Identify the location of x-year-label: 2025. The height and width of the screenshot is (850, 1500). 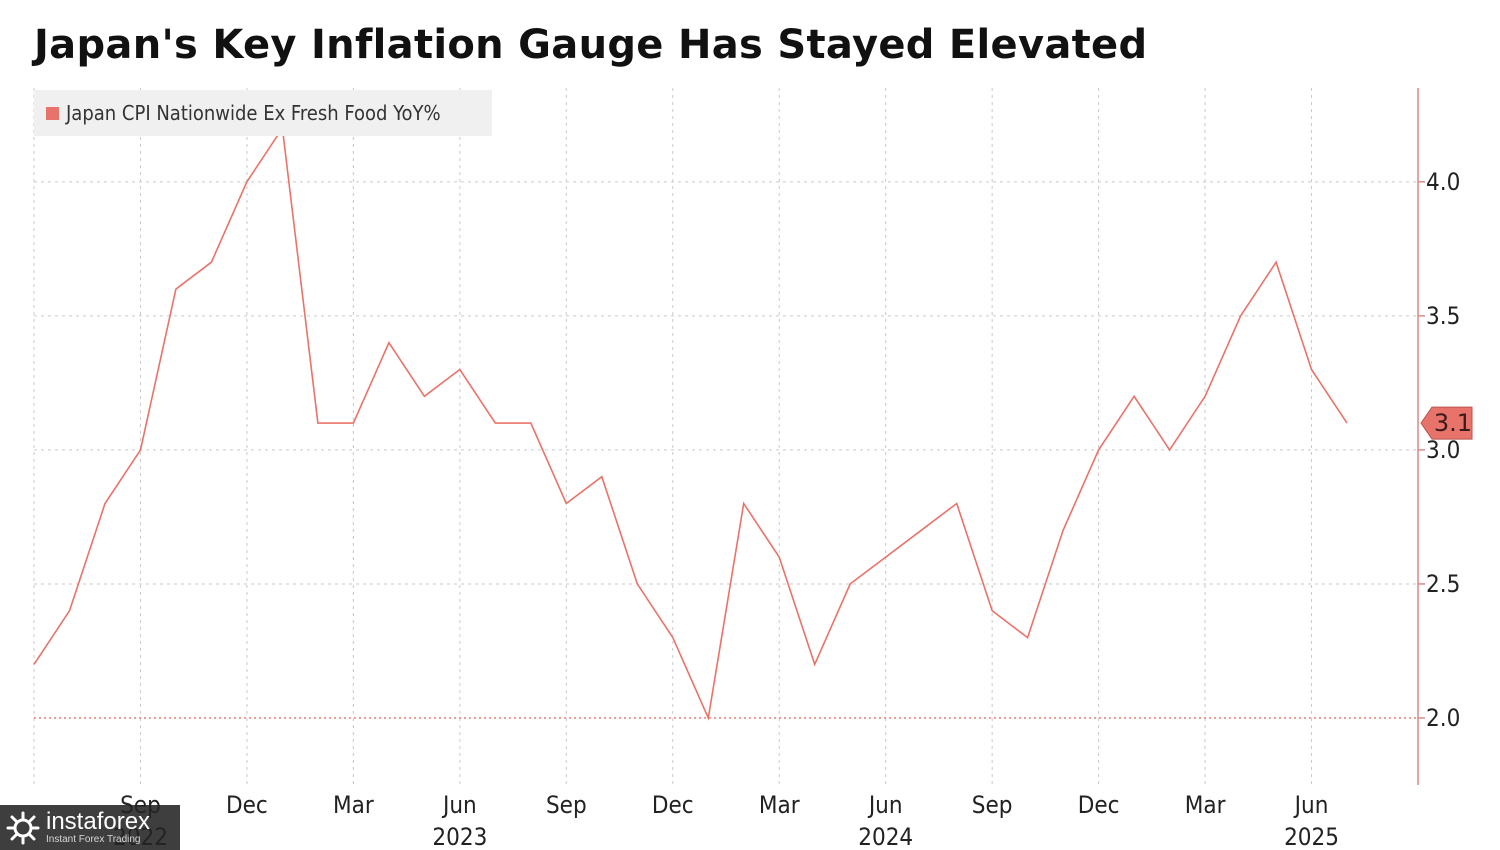
(1311, 836).